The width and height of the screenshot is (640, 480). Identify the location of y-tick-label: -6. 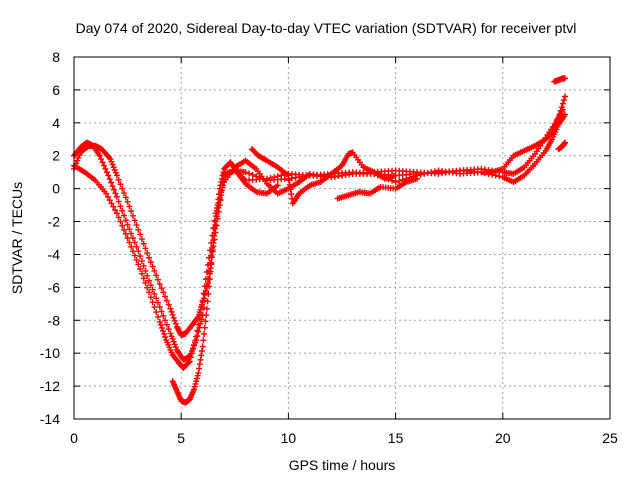
(54, 287).